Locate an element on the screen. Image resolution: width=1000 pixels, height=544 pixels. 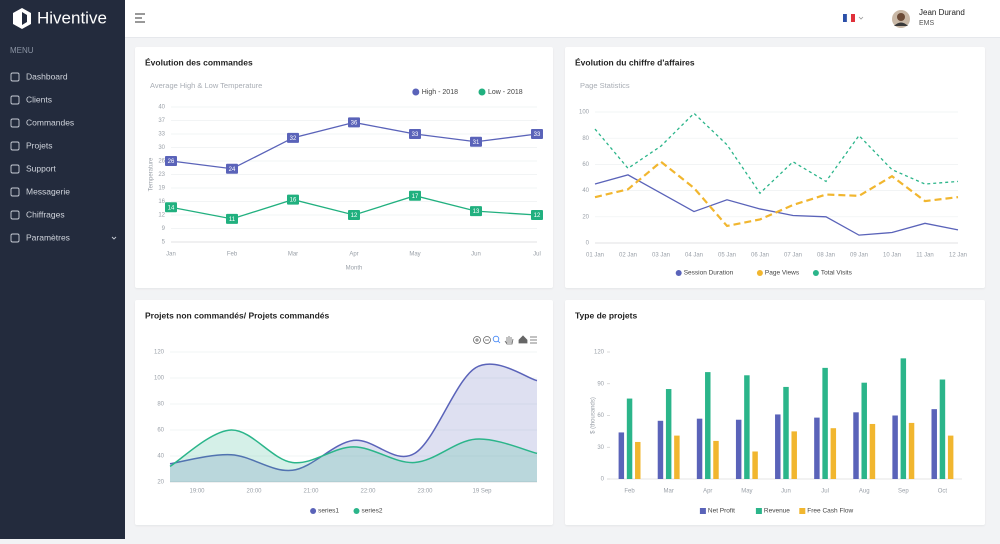
x-tick-label: Mar is located at coordinates (668, 492).